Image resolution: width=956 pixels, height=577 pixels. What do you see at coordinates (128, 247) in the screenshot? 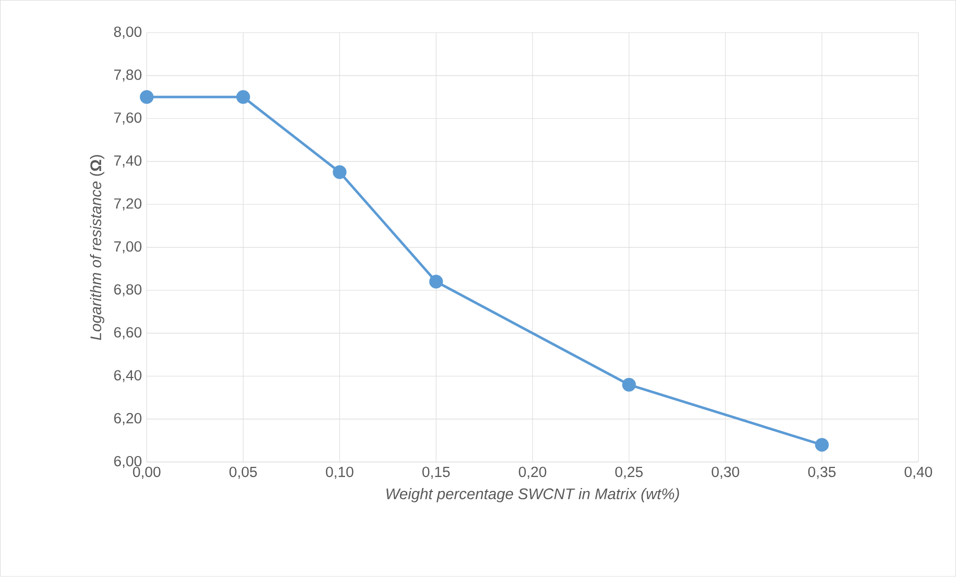
I see `y-tick-label: 7,00` at bounding box center [128, 247].